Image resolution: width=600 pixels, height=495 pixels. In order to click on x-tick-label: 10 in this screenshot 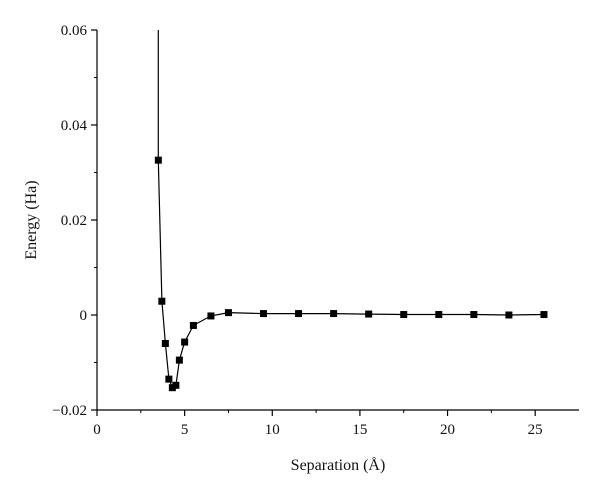, I will do `click(272, 430)`.